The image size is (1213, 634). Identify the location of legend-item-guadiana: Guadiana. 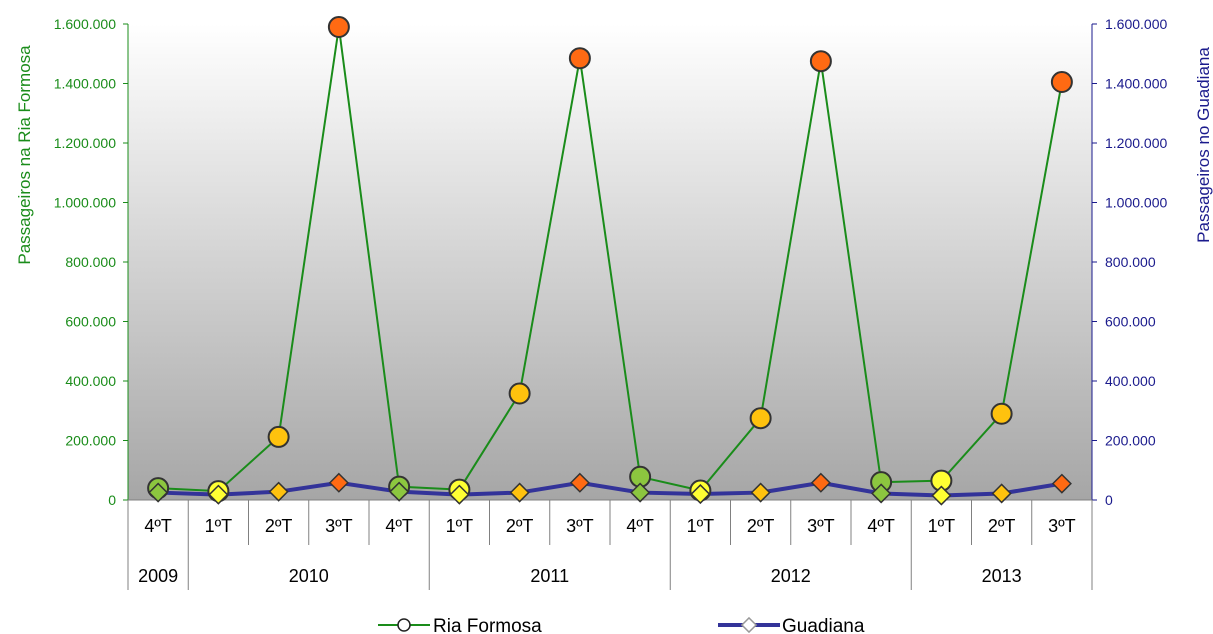
(791, 625).